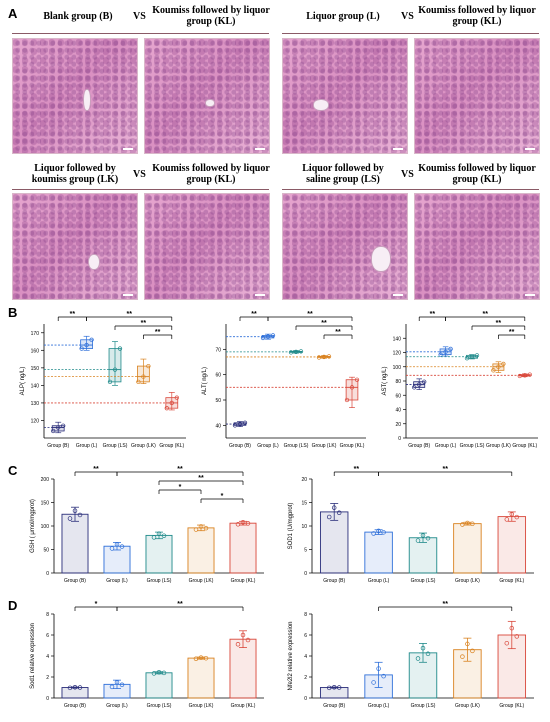 This screenshot has height=722, width=550. What do you see at coordinates (45, 527) in the screenshot?
I see `y-tick-label: 100` at bounding box center [45, 527].